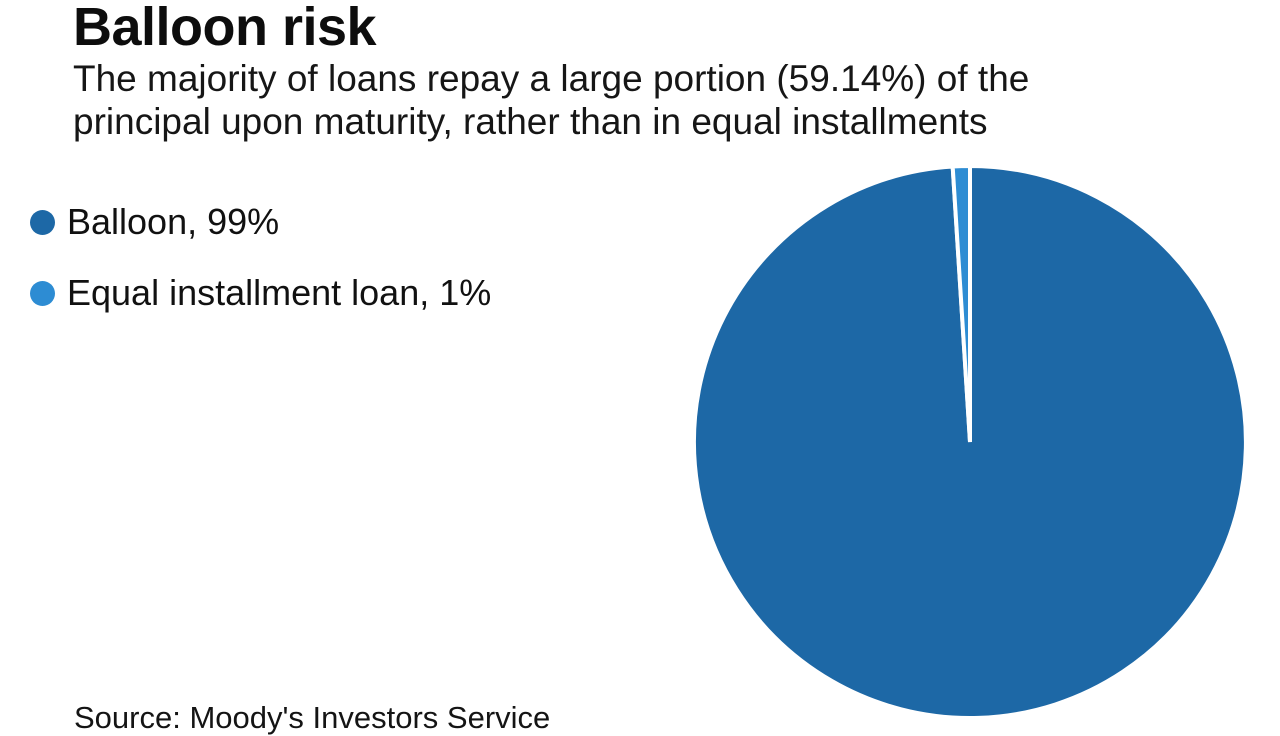  What do you see at coordinates (279, 292) in the screenshot?
I see `legend-label-equal-installment-loan: Equal installment loan, 1%` at bounding box center [279, 292].